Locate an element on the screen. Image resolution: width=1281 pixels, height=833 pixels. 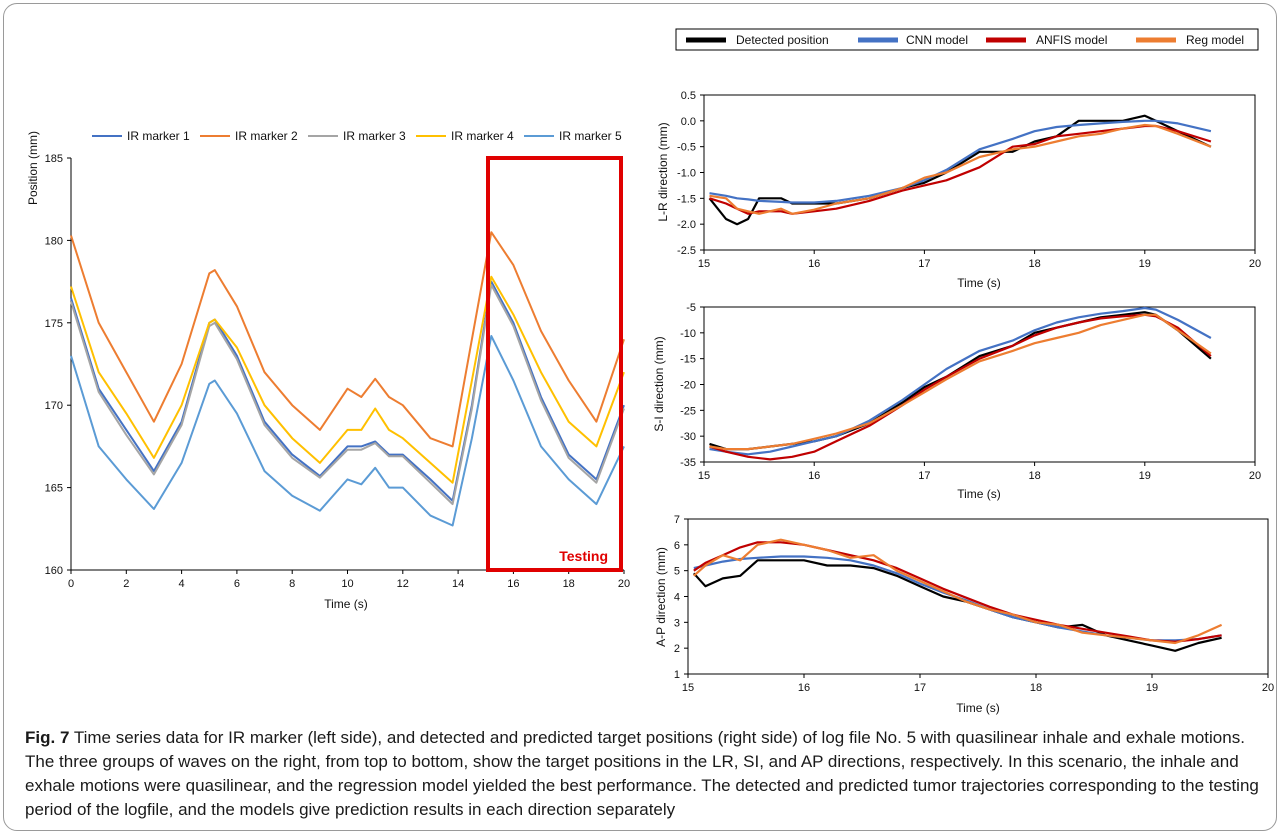
chart-0-x-tick-label: 2 is located at coordinates (126, 584).